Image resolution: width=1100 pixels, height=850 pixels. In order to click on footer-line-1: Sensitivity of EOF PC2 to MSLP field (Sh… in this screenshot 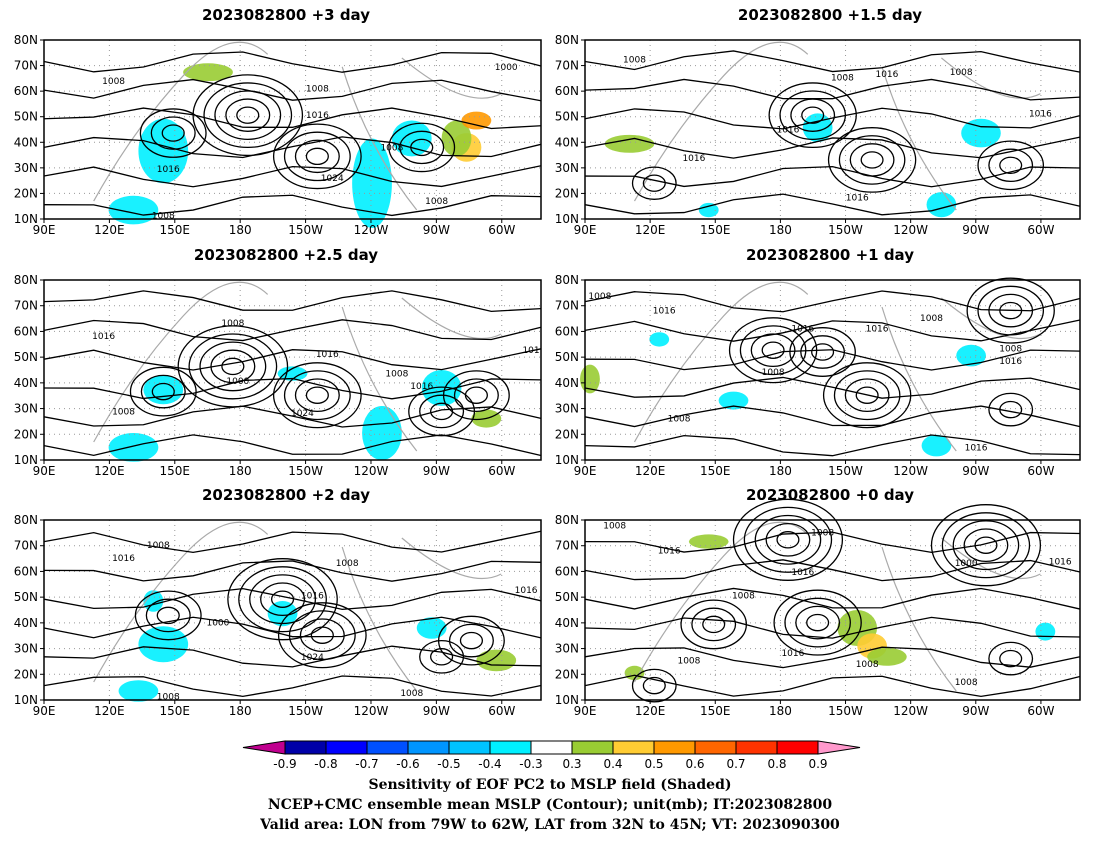, I will do `click(550, 785)`.